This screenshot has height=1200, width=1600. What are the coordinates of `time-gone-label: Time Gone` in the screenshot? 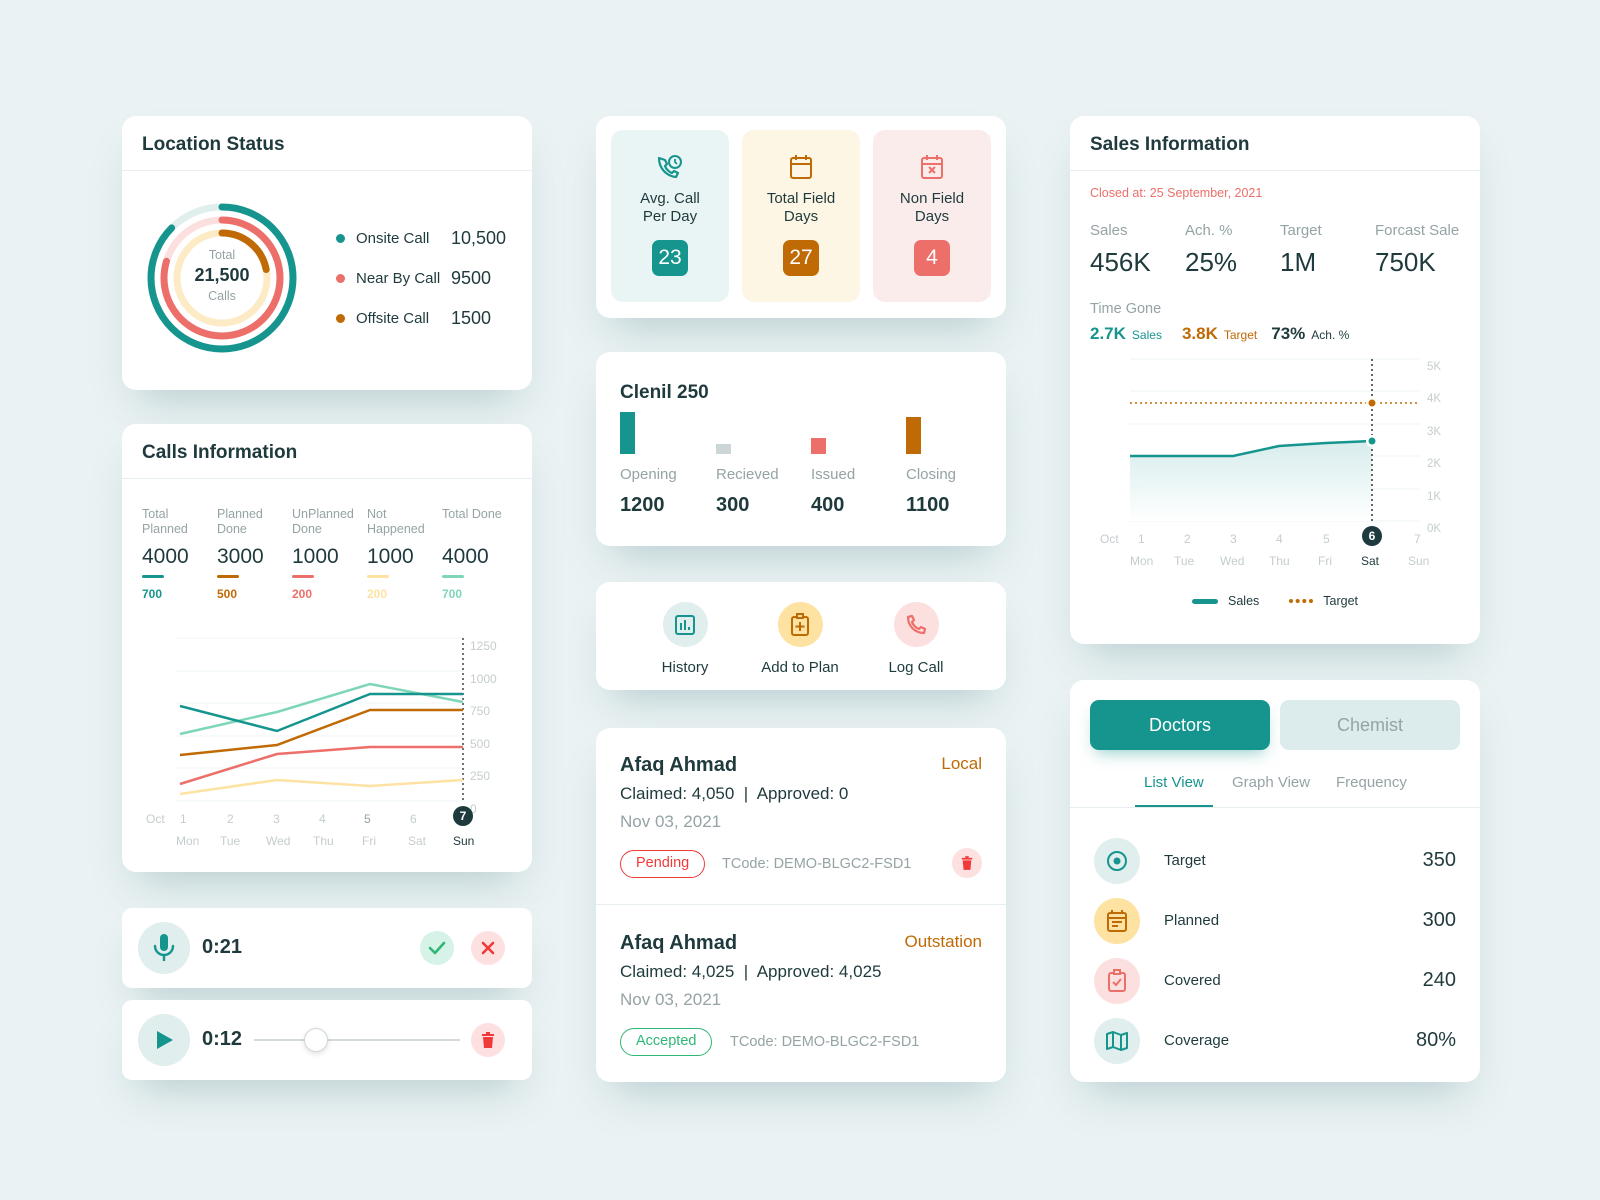 It's located at (1126, 309).